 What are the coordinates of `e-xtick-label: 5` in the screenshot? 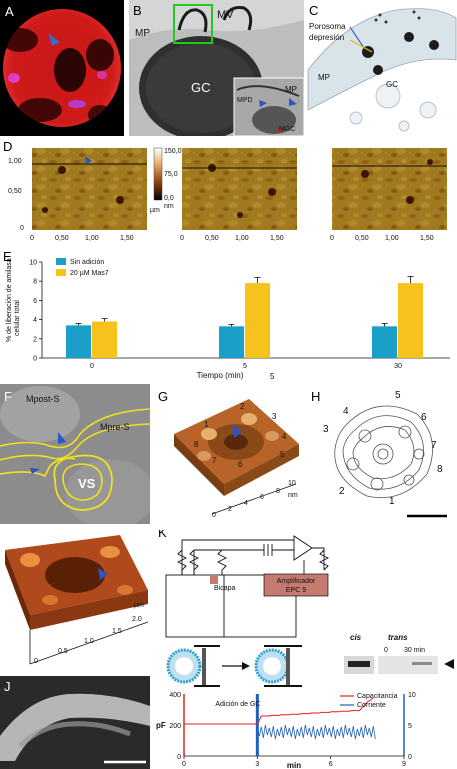 It's located at (245, 366).